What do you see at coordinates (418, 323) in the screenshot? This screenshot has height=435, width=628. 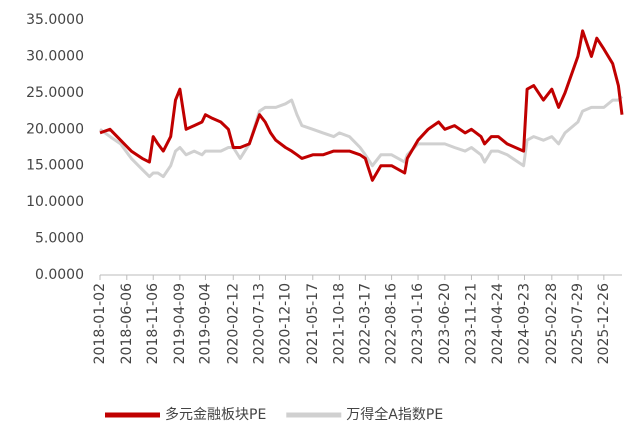 I see `x-tick-label: 2023-01-16` at bounding box center [418, 323].